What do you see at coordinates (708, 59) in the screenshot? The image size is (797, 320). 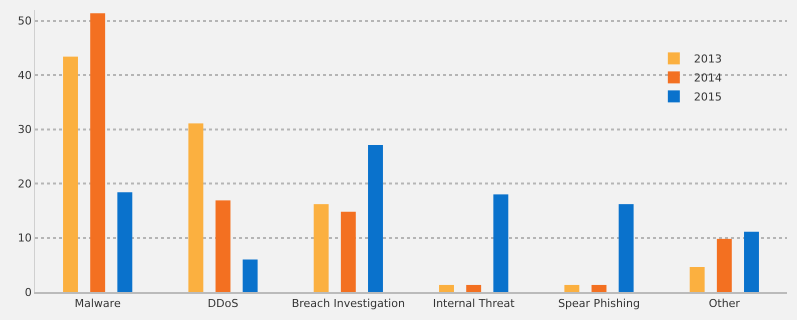 I see `legend-label: 2013` at bounding box center [708, 59].